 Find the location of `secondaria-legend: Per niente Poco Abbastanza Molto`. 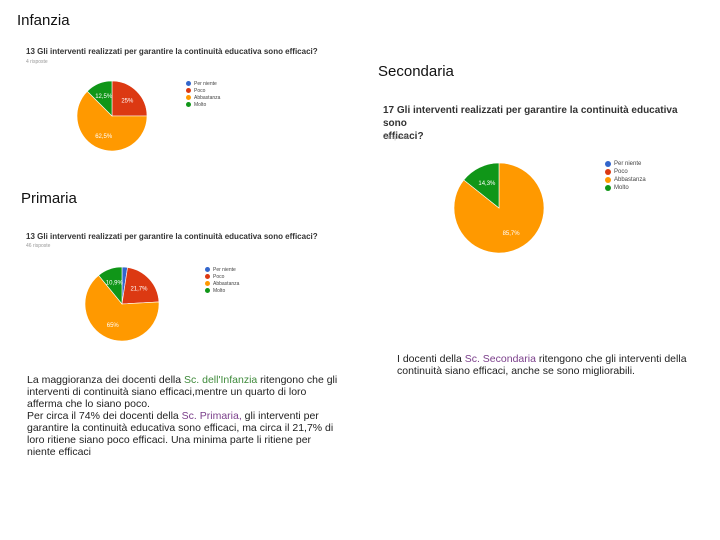

secondaria-legend: Per niente Poco Abbastanza Molto is located at coordinates (625, 176).